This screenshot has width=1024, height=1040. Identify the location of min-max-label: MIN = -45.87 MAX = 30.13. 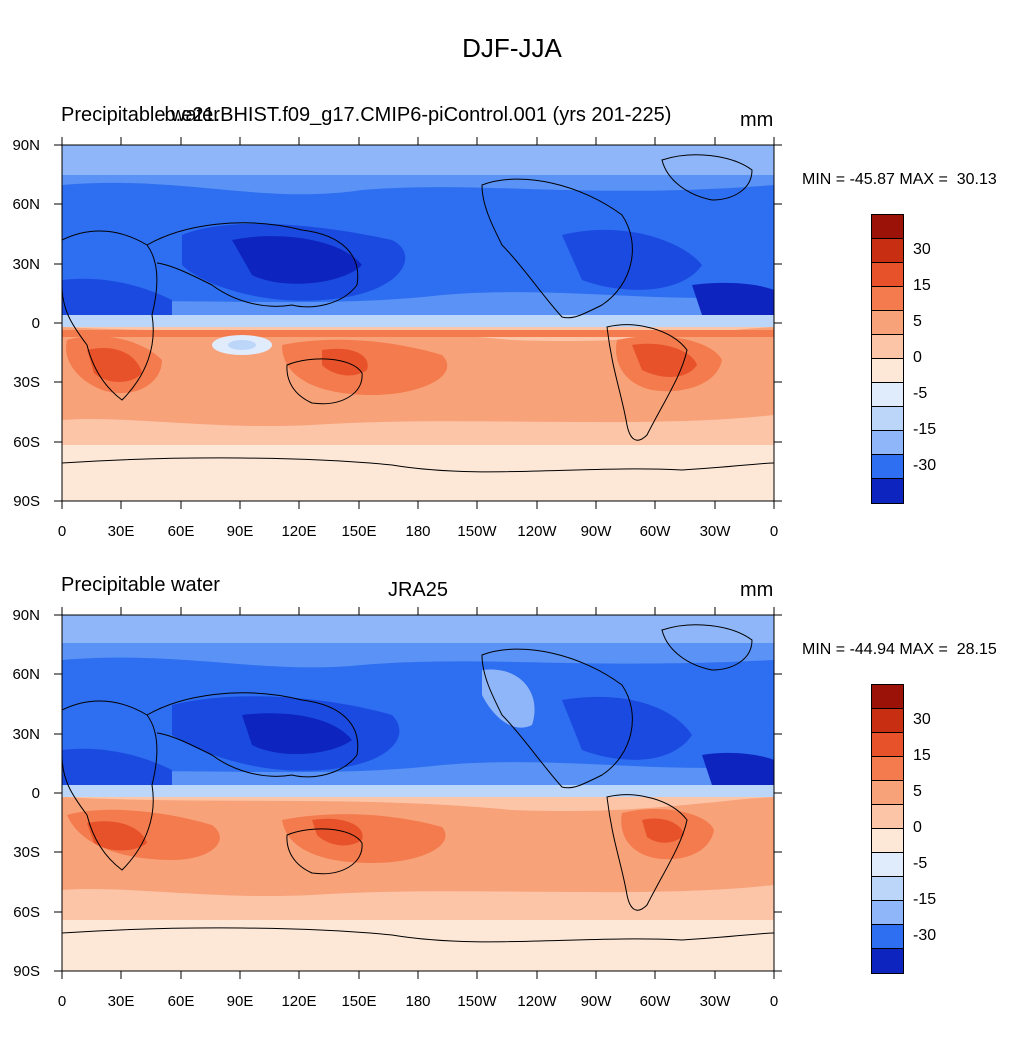
(899, 179).